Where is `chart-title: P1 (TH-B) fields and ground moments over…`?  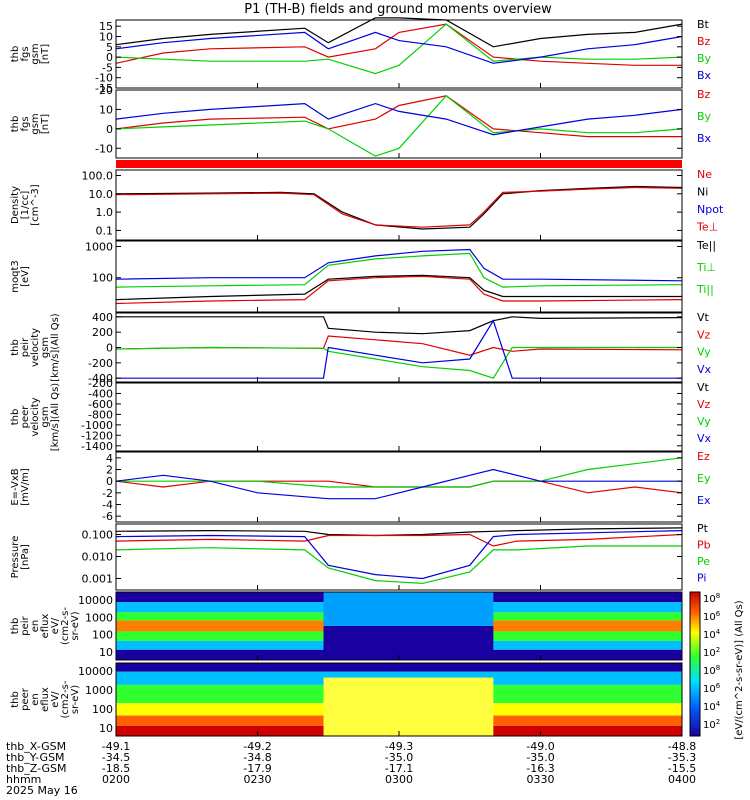 chart-title: P1 (TH-B) fields and ground moments over… is located at coordinates (398, 9).